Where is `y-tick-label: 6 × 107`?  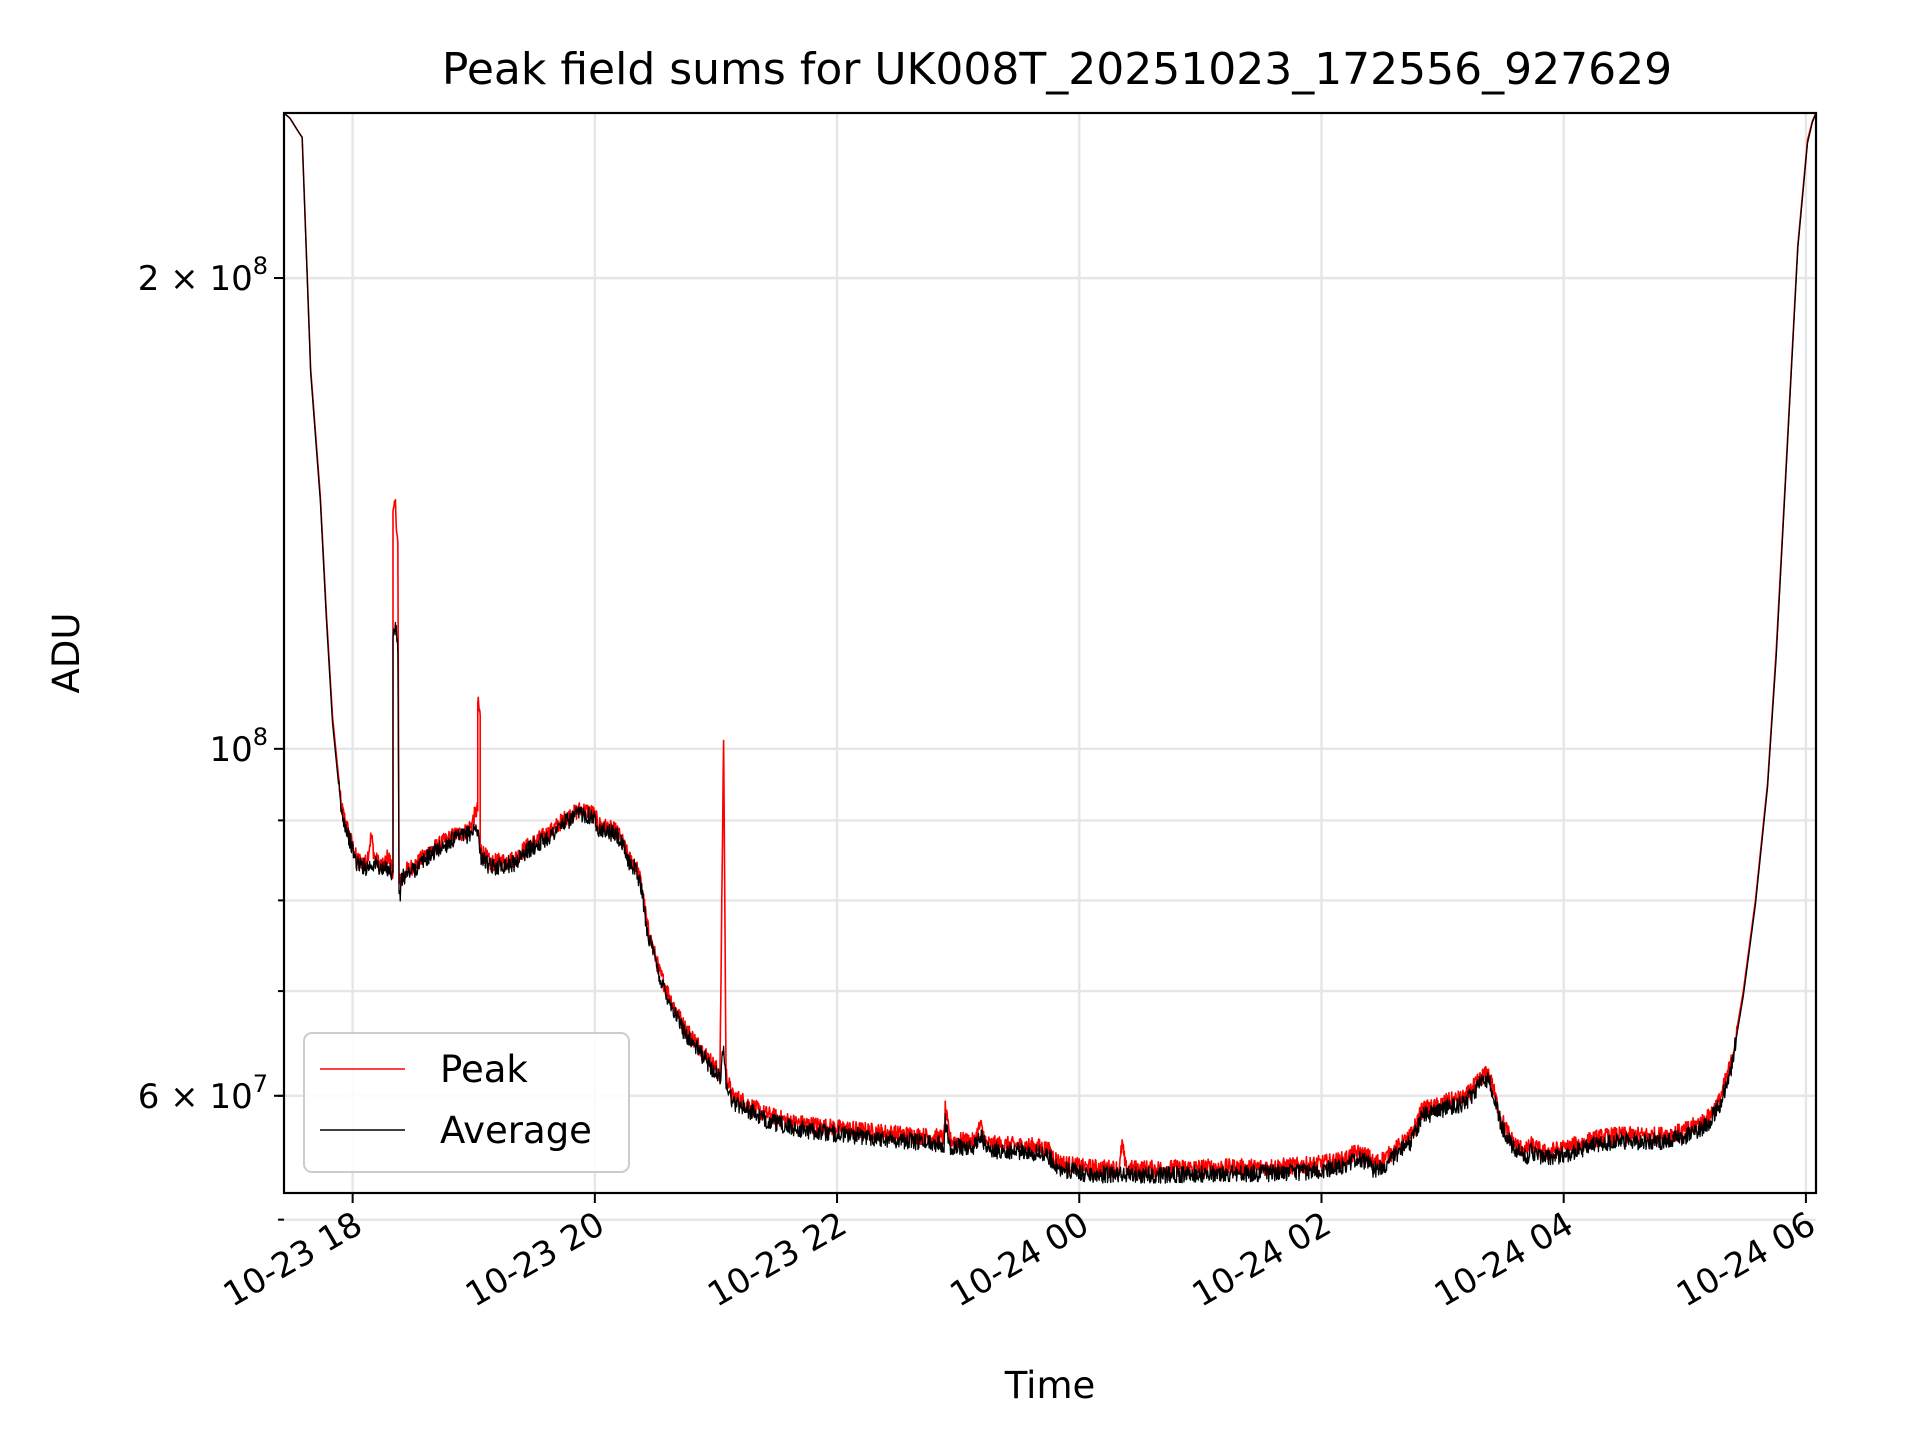
y-tick-label: 6 × 107 is located at coordinates (203, 1093).